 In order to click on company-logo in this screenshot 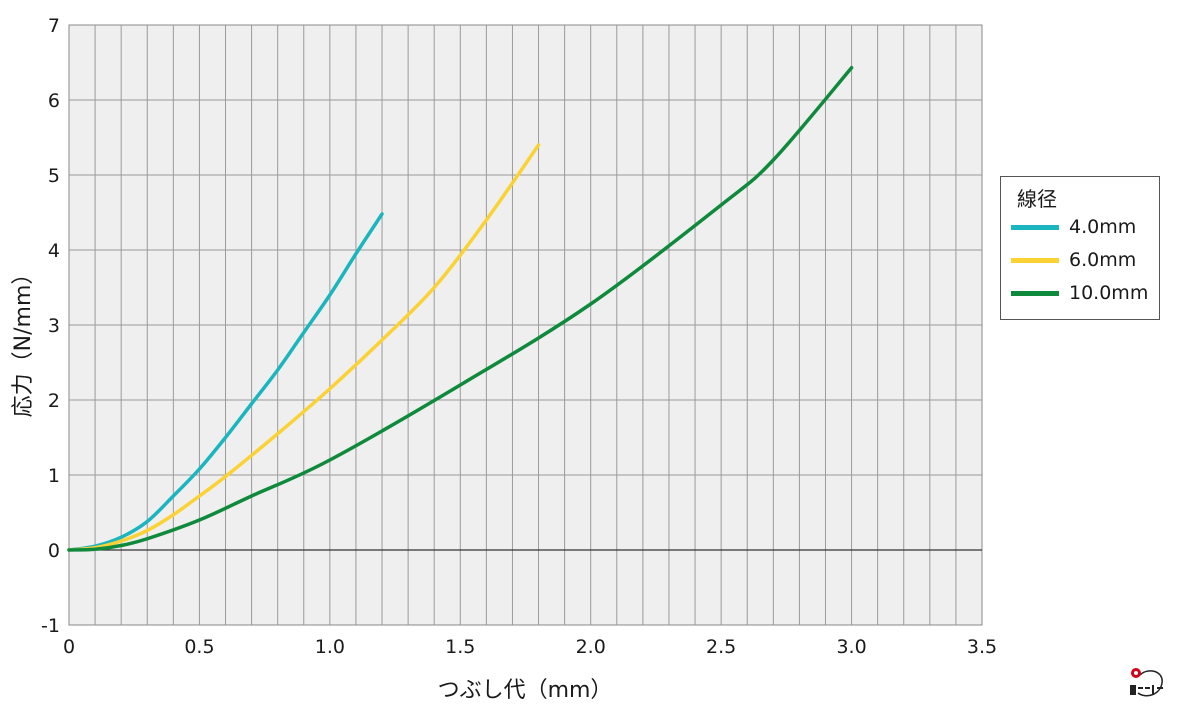, I will do `click(1146, 682)`.